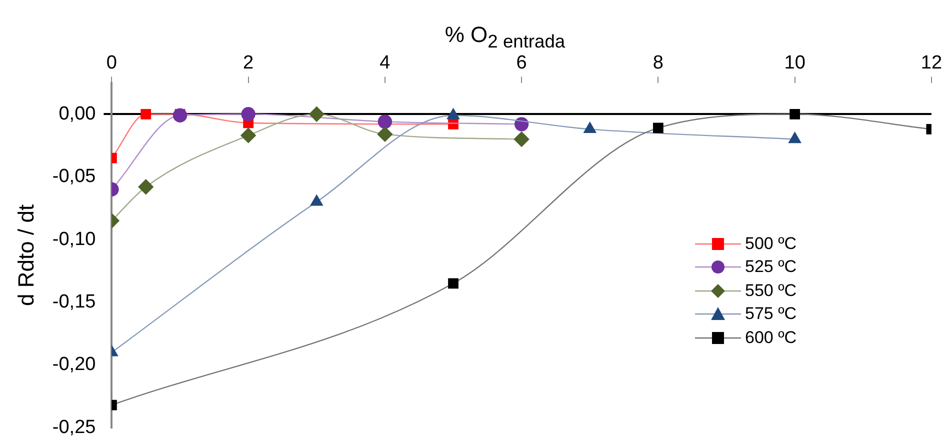 Image resolution: width=944 pixels, height=447 pixels. I want to click on y-tick-label: -0,05, so click(74, 177).